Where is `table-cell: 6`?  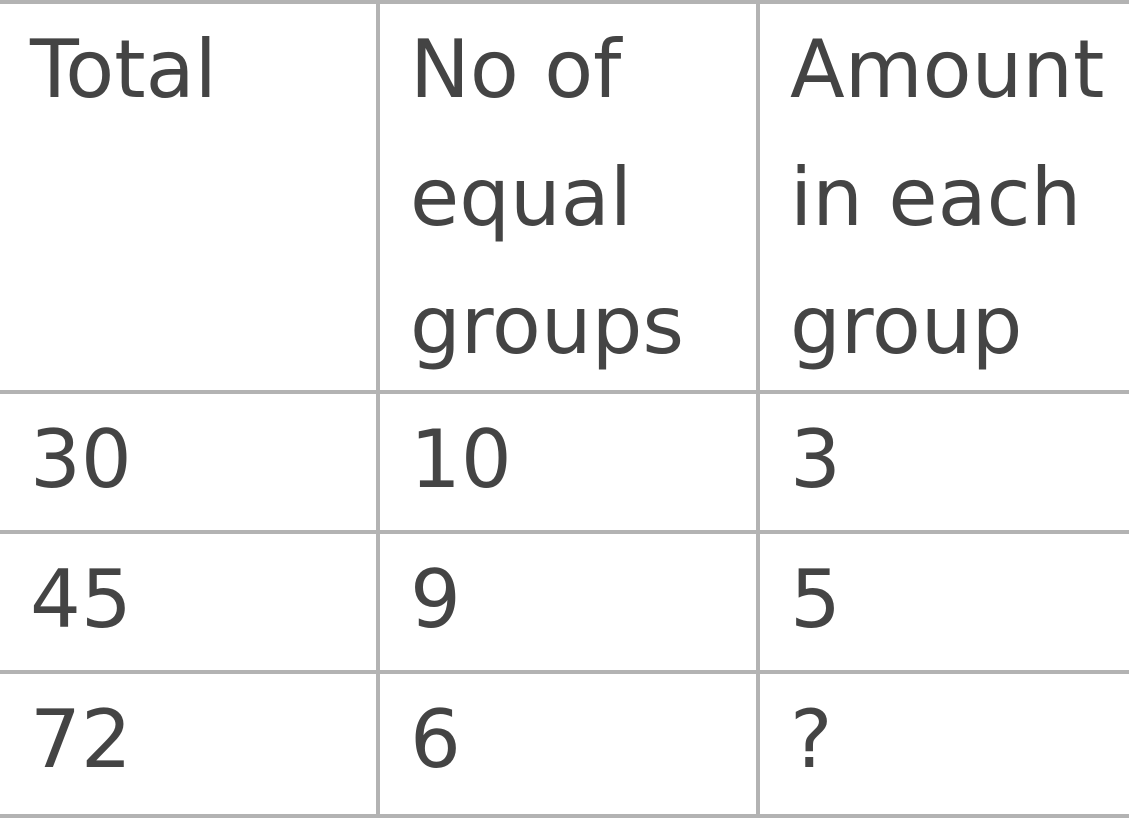 table-cell: 6 is located at coordinates (568, 744).